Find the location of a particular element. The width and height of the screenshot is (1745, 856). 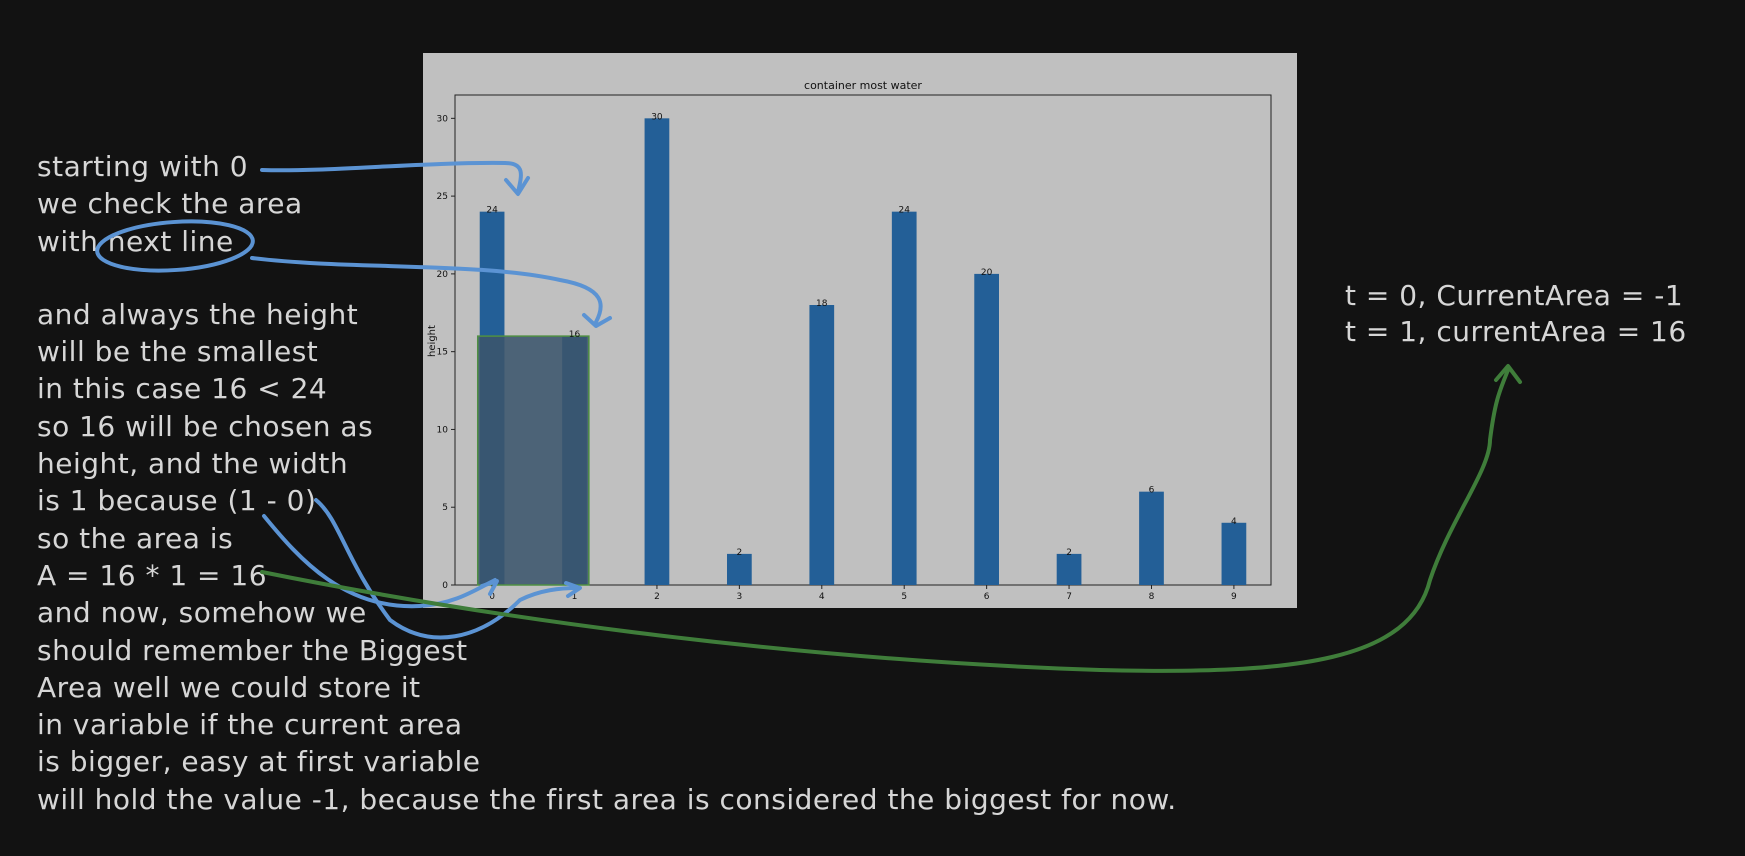

arrow-head-current-area is located at coordinates (1508, 374).